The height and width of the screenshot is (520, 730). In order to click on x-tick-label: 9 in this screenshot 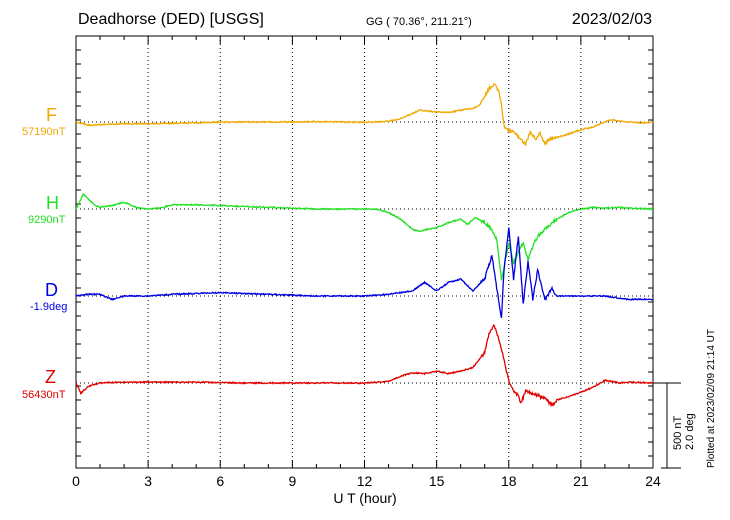, I will do `click(292, 481)`.